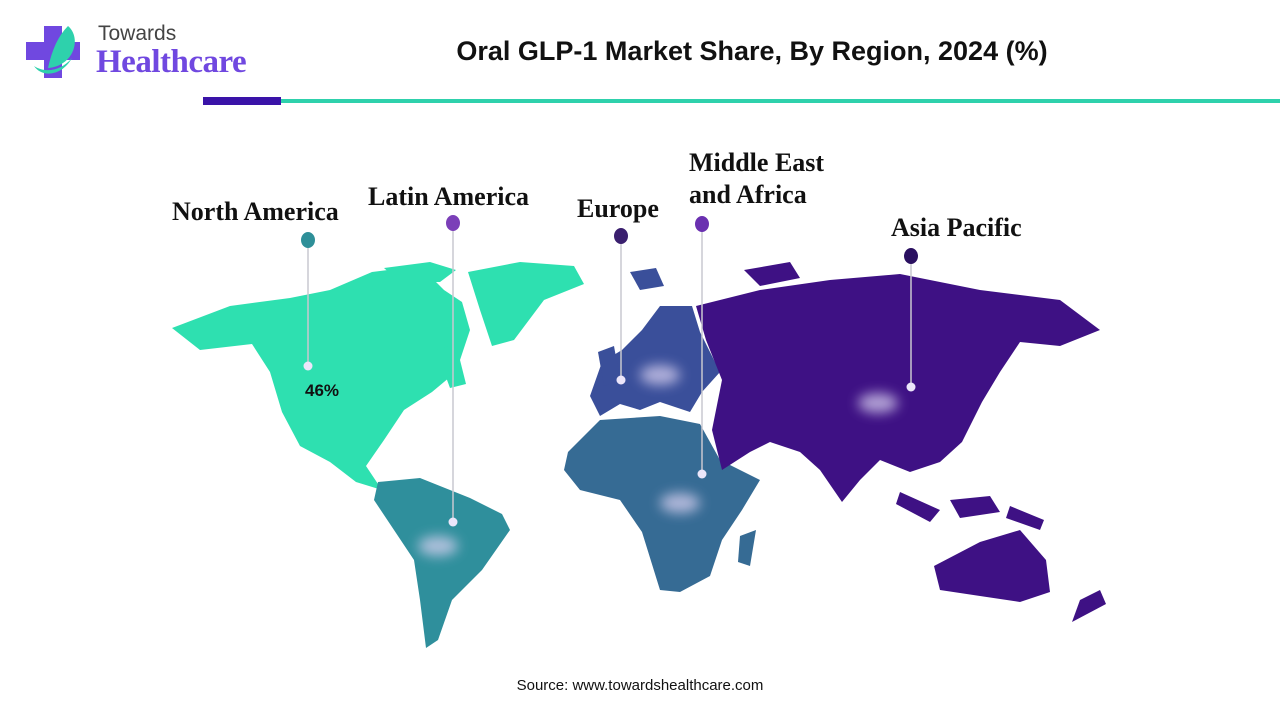  What do you see at coordinates (911, 387) in the screenshot?
I see `pin-anchor-asia-pacific` at bounding box center [911, 387].